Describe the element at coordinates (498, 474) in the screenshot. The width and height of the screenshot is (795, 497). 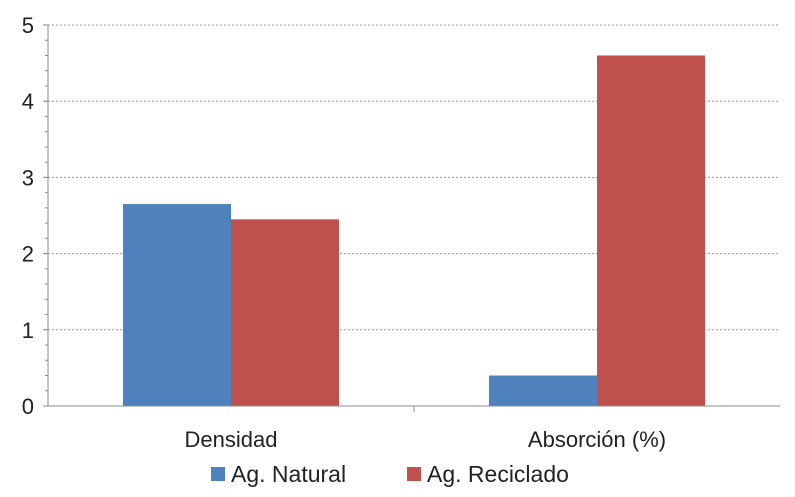
I see `legend-label: Ag. Reciclado` at that location.